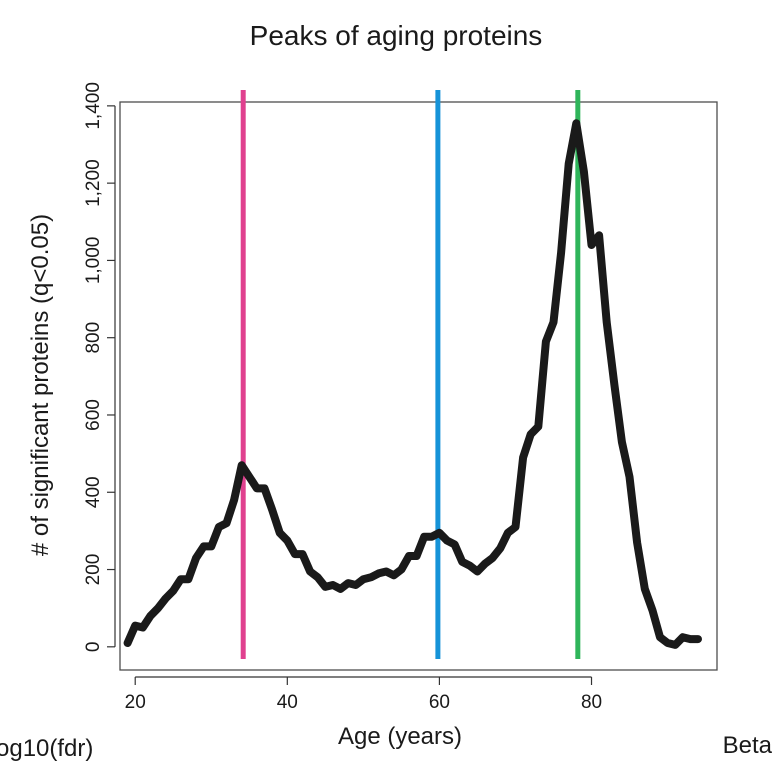 The height and width of the screenshot is (768, 774). What do you see at coordinates (135, 702) in the screenshot?
I see `x-tick-label: 20` at bounding box center [135, 702].